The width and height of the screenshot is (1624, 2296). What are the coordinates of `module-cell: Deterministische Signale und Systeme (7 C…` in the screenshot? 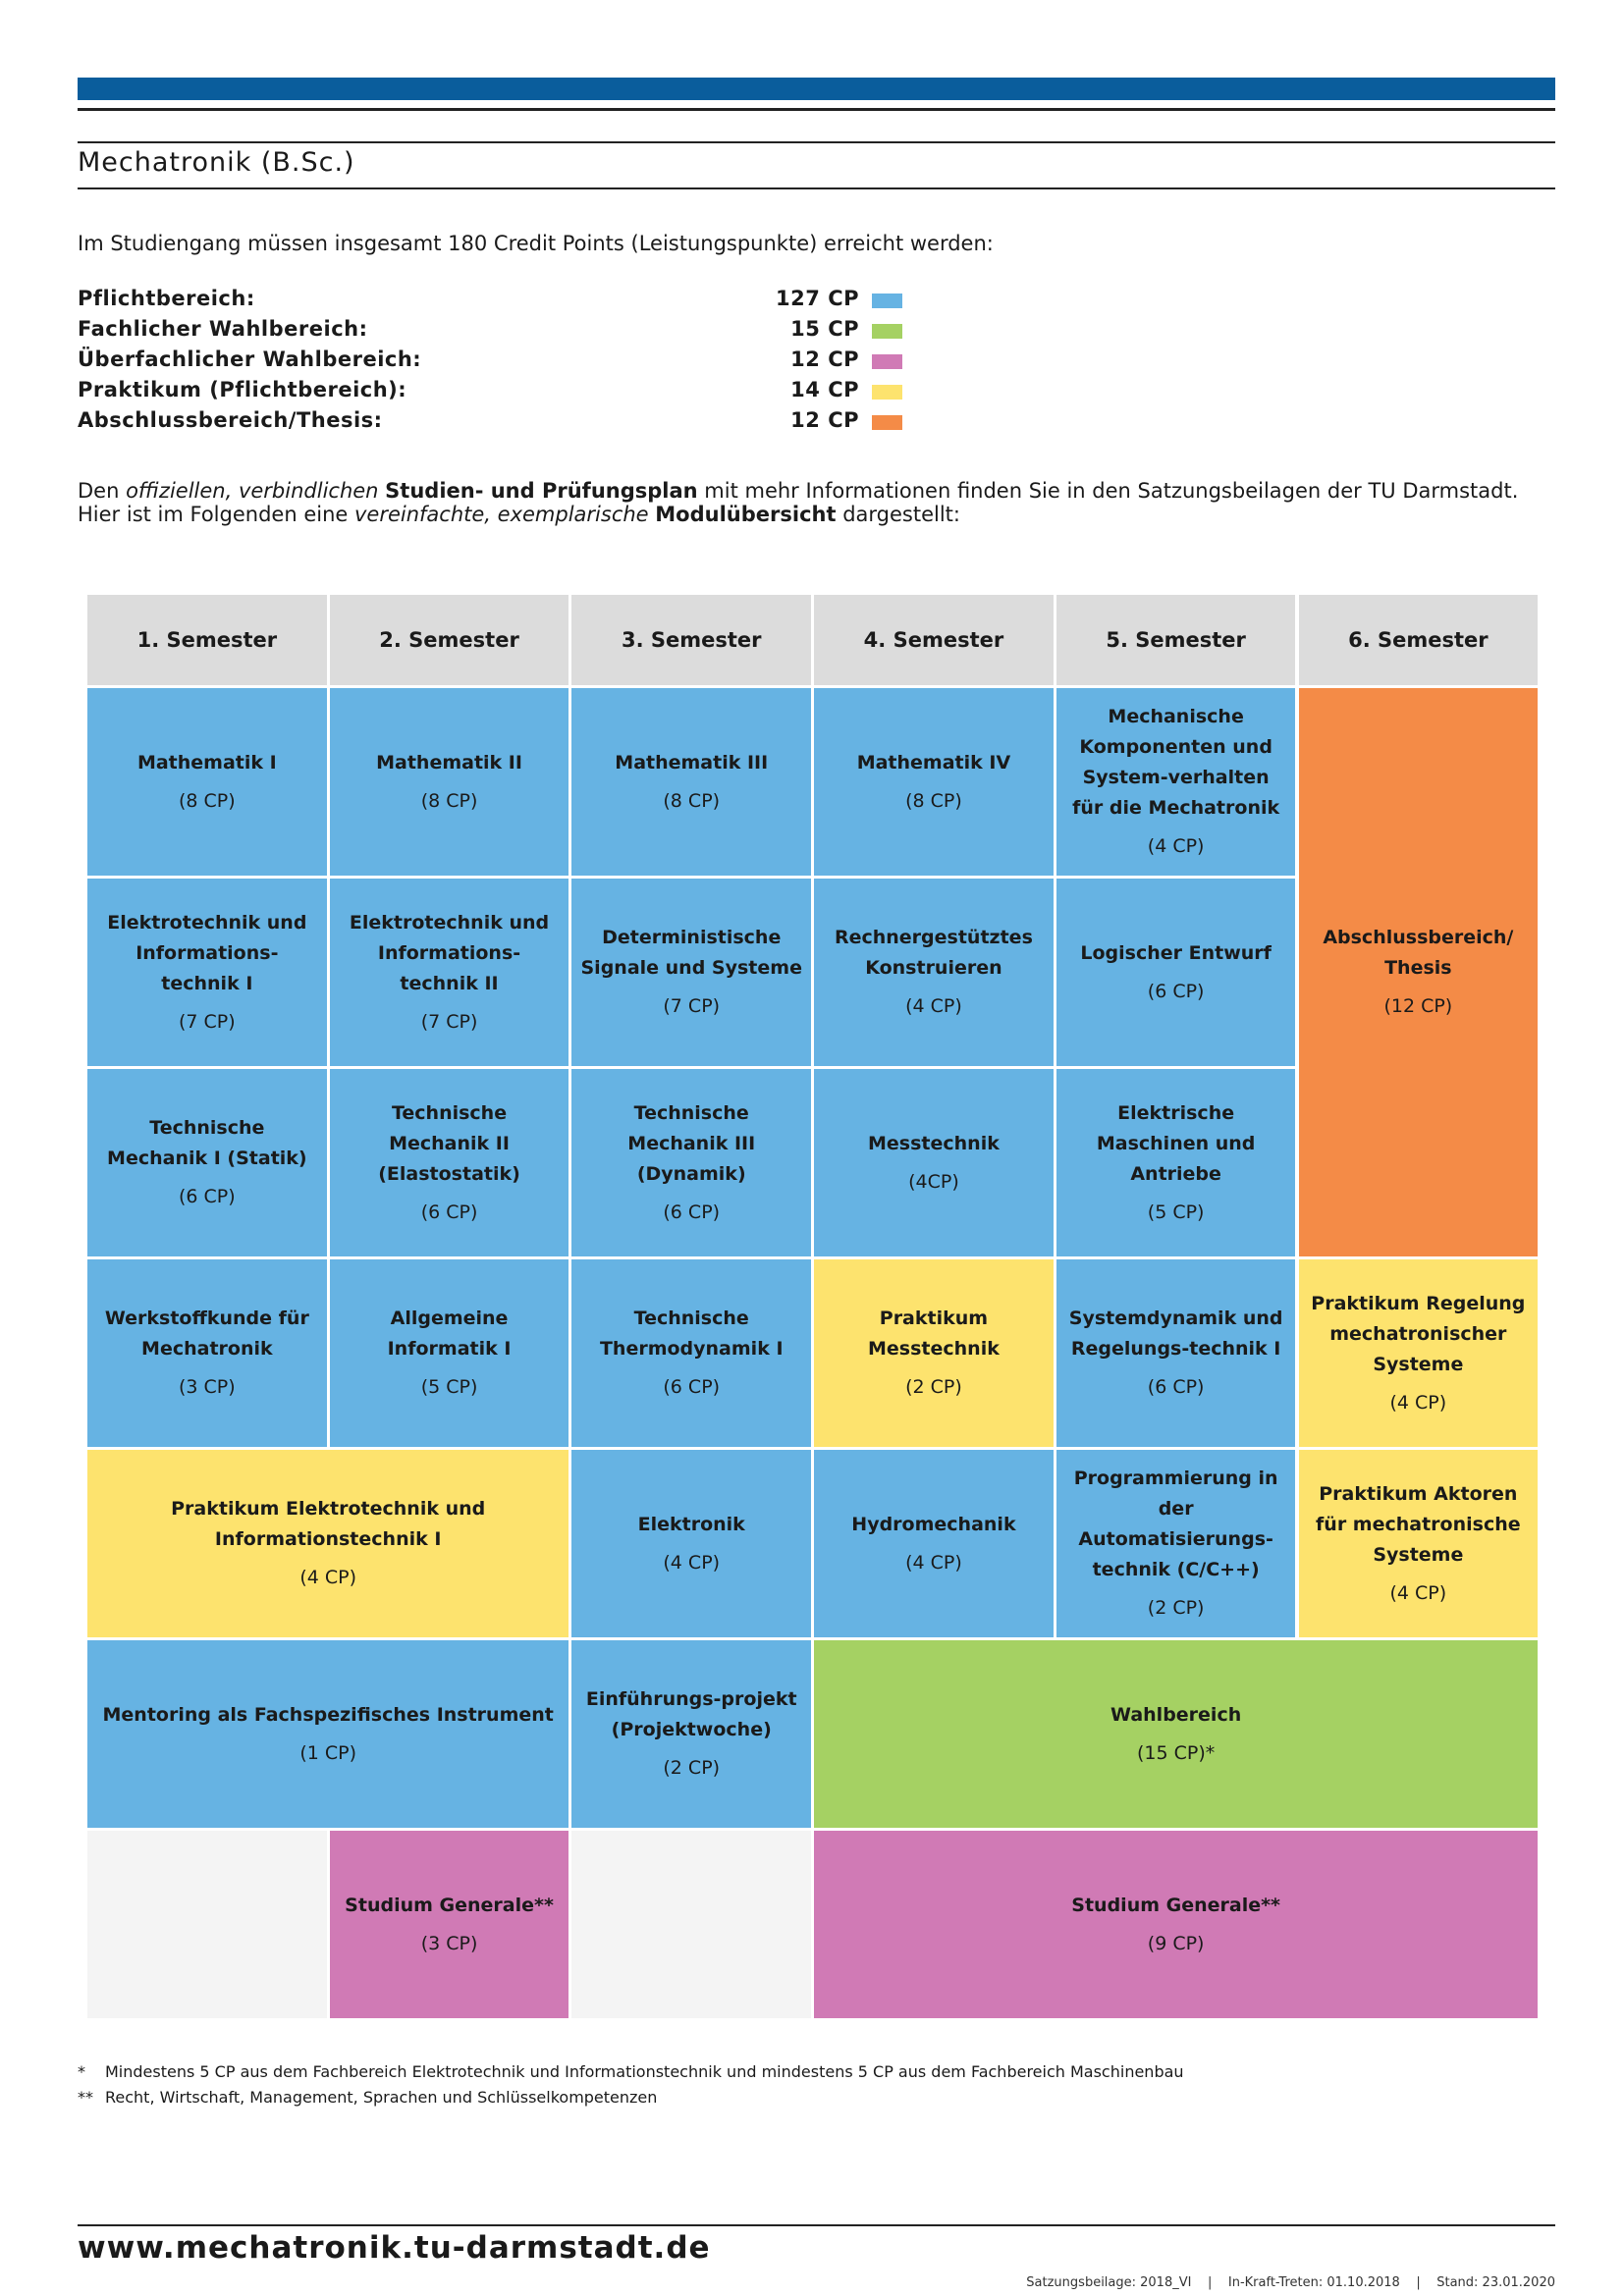 It's located at (691, 973).